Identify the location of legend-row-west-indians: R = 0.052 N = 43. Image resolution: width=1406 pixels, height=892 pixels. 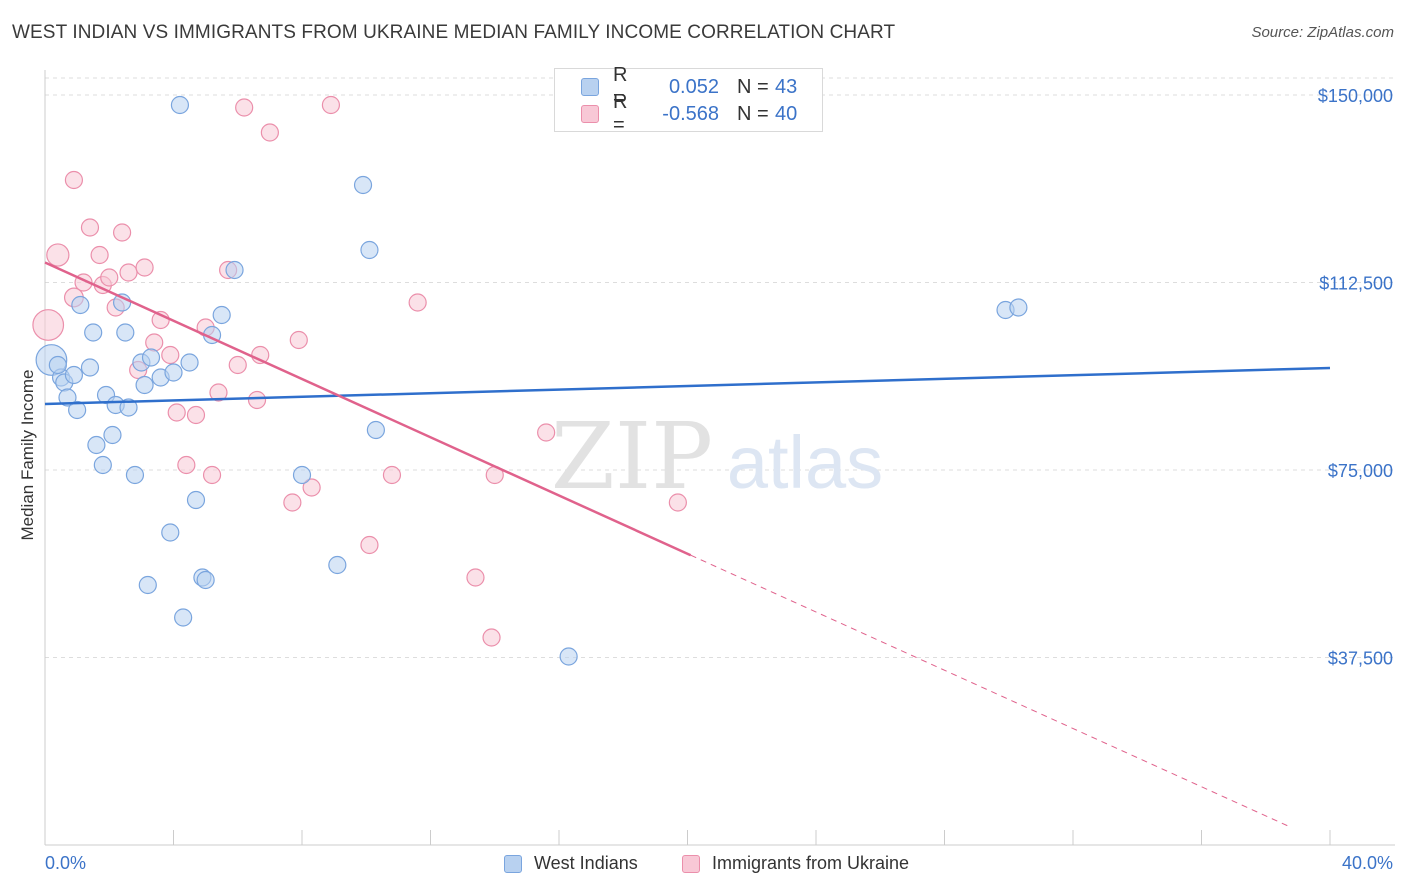
(689, 86).